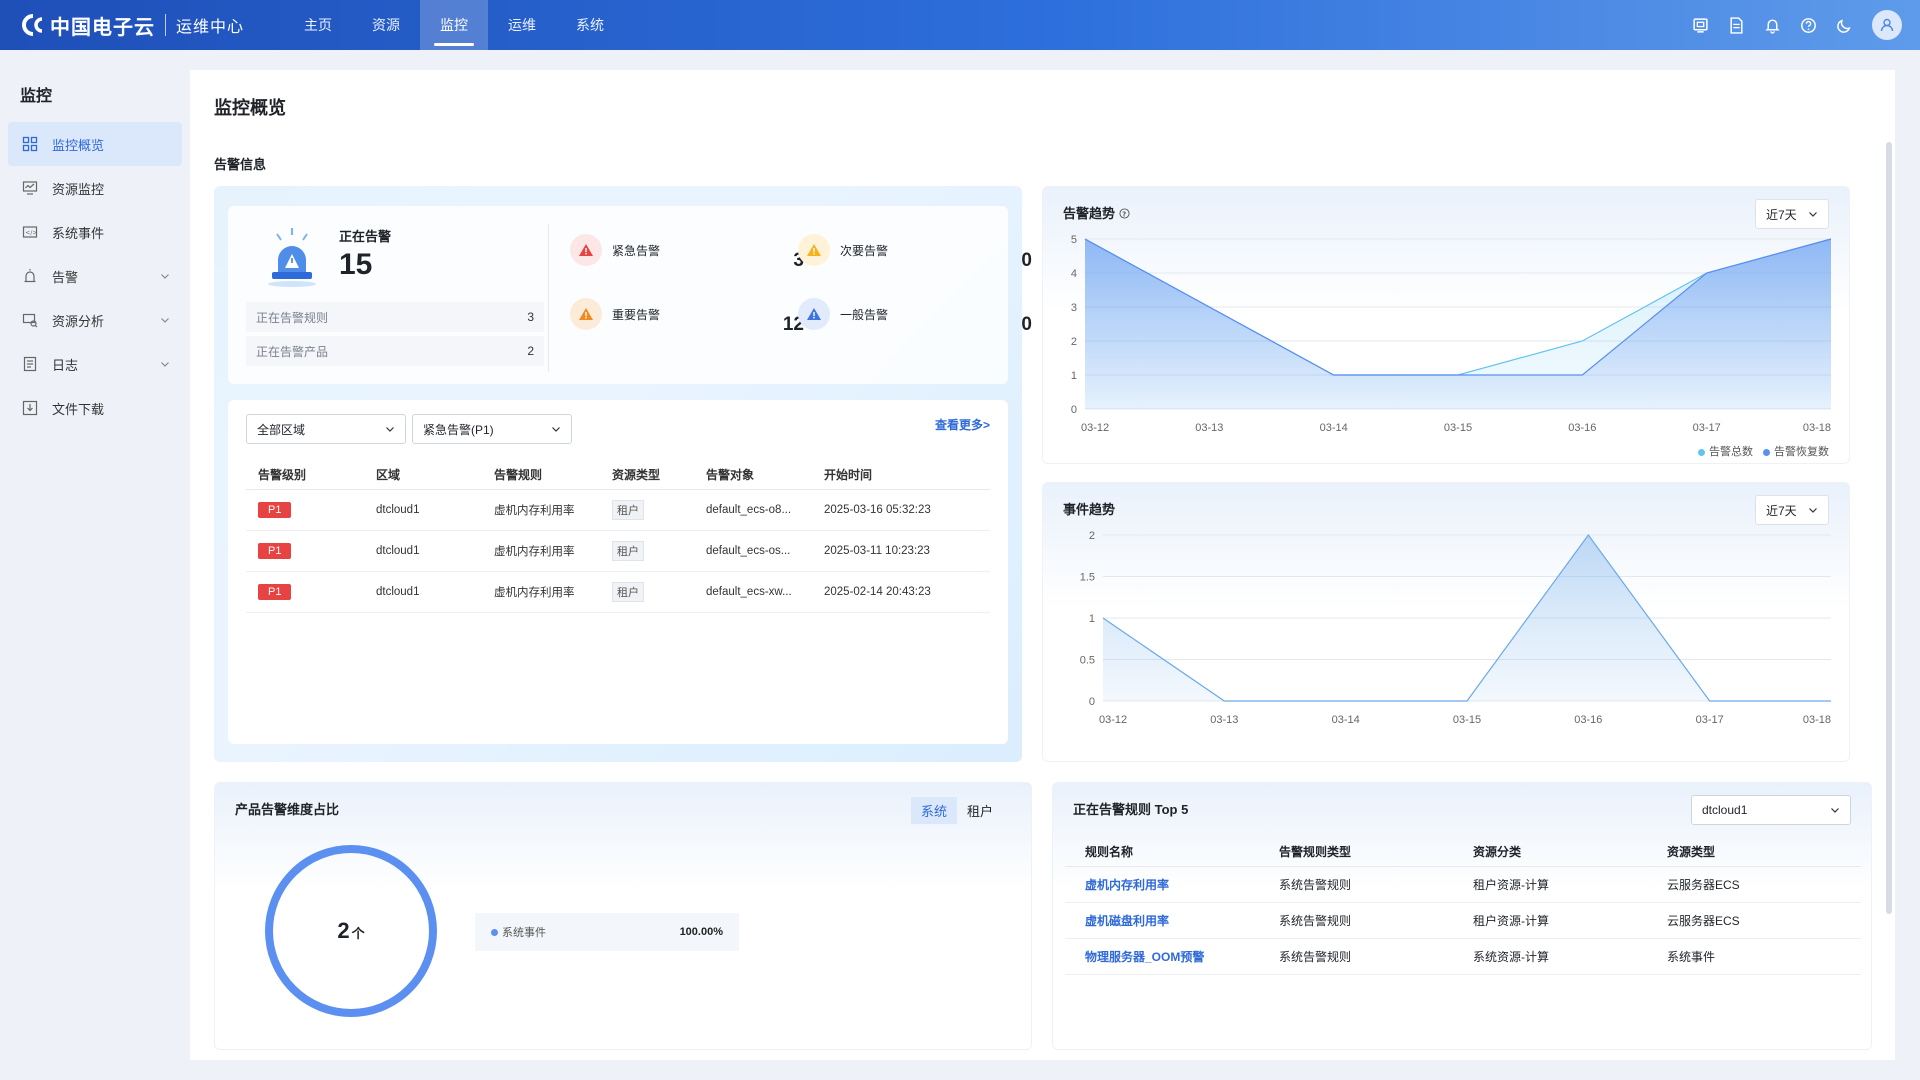 The width and height of the screenshot is (1920, 1080). I want to click on severity-normal-value: 0, so click(1026, 324).